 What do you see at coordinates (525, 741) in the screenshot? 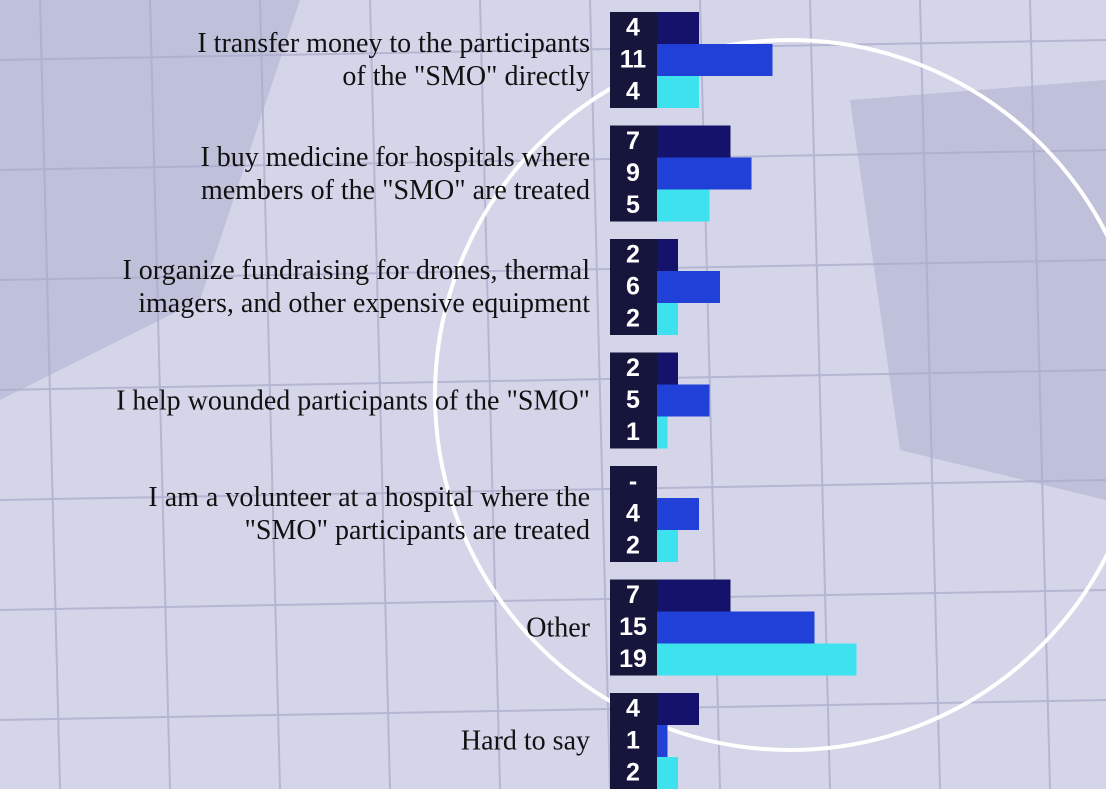
I see `category-label: Hard to say` at bounding box center [525, 741].